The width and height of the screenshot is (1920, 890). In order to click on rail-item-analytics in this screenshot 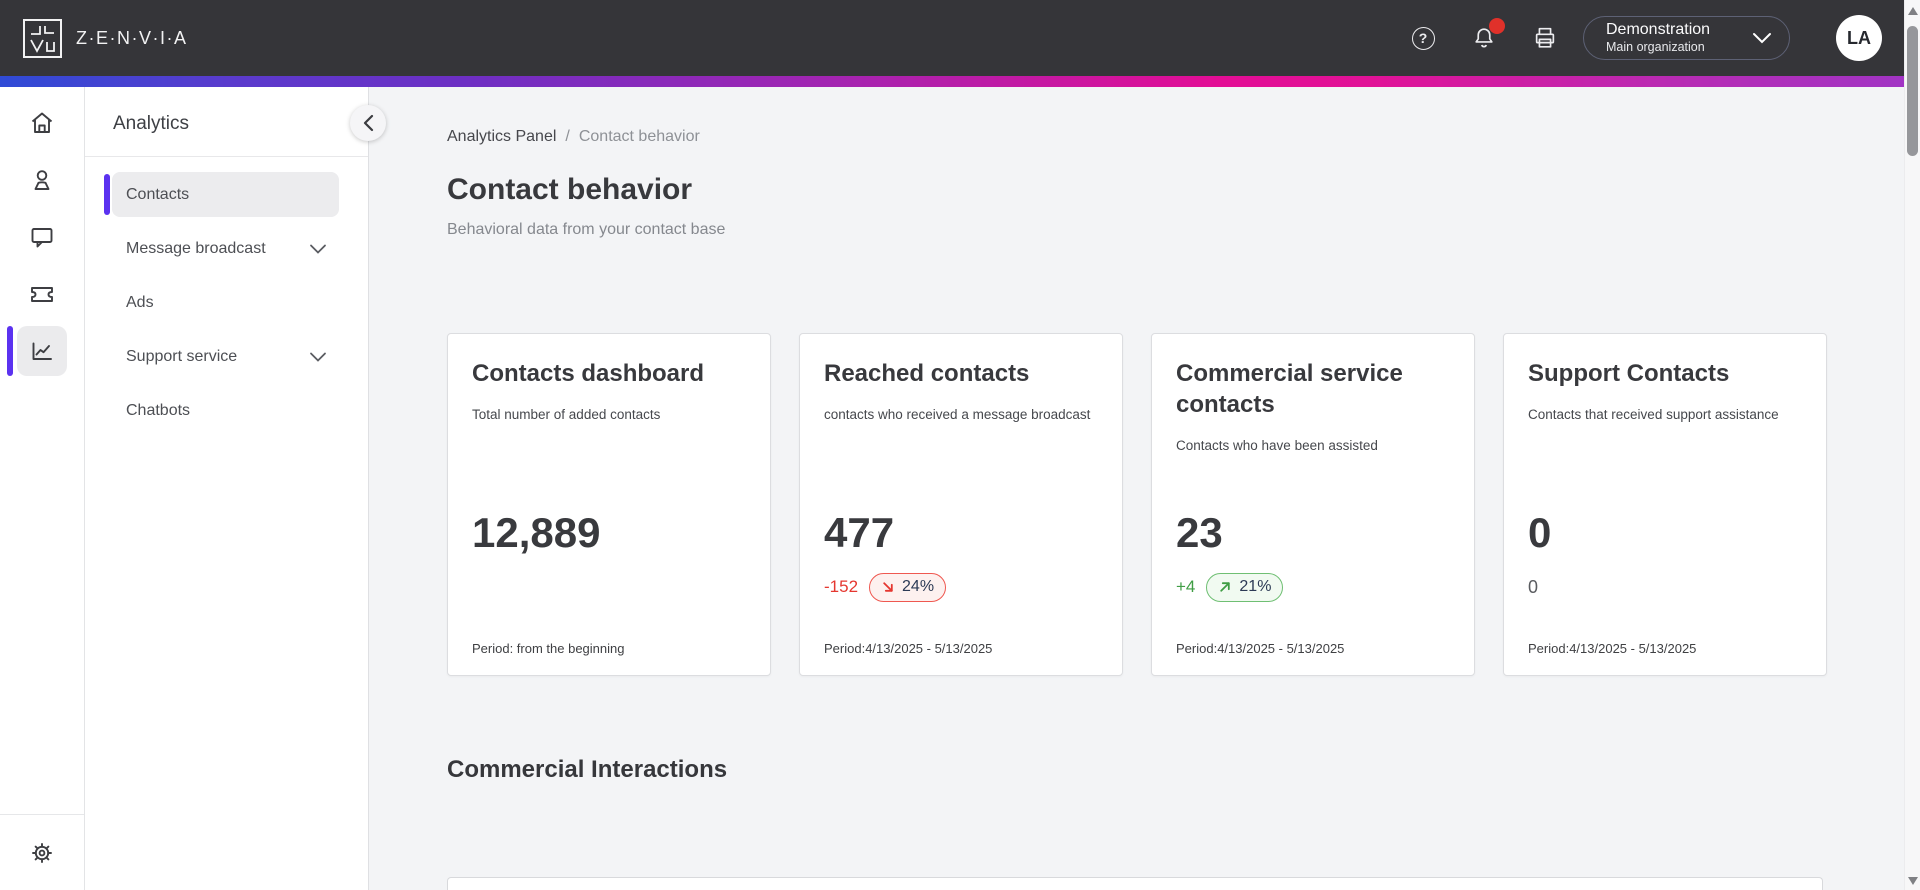, I will do `click(37, 351)`.